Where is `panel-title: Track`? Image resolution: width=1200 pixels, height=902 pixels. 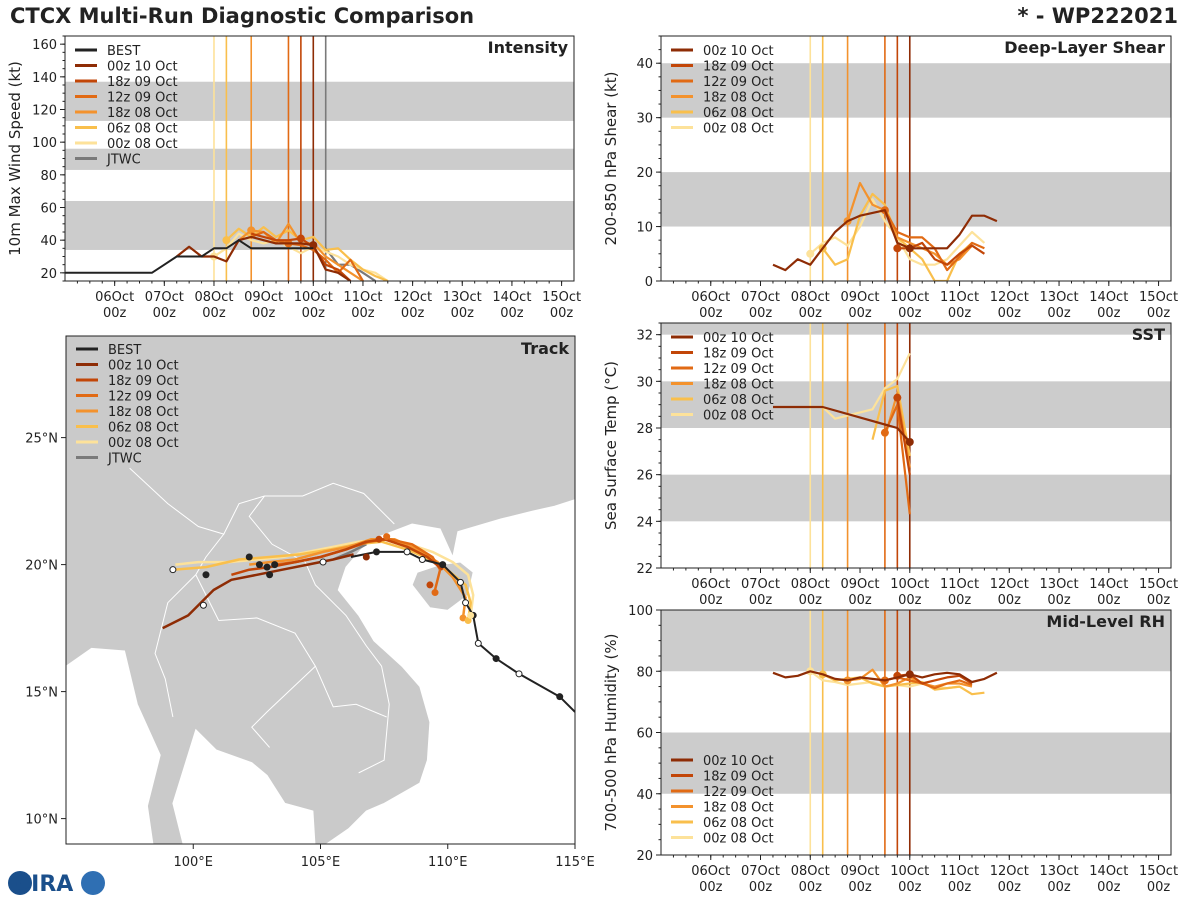
panel-title: Track is located at coordinates (545, 348).